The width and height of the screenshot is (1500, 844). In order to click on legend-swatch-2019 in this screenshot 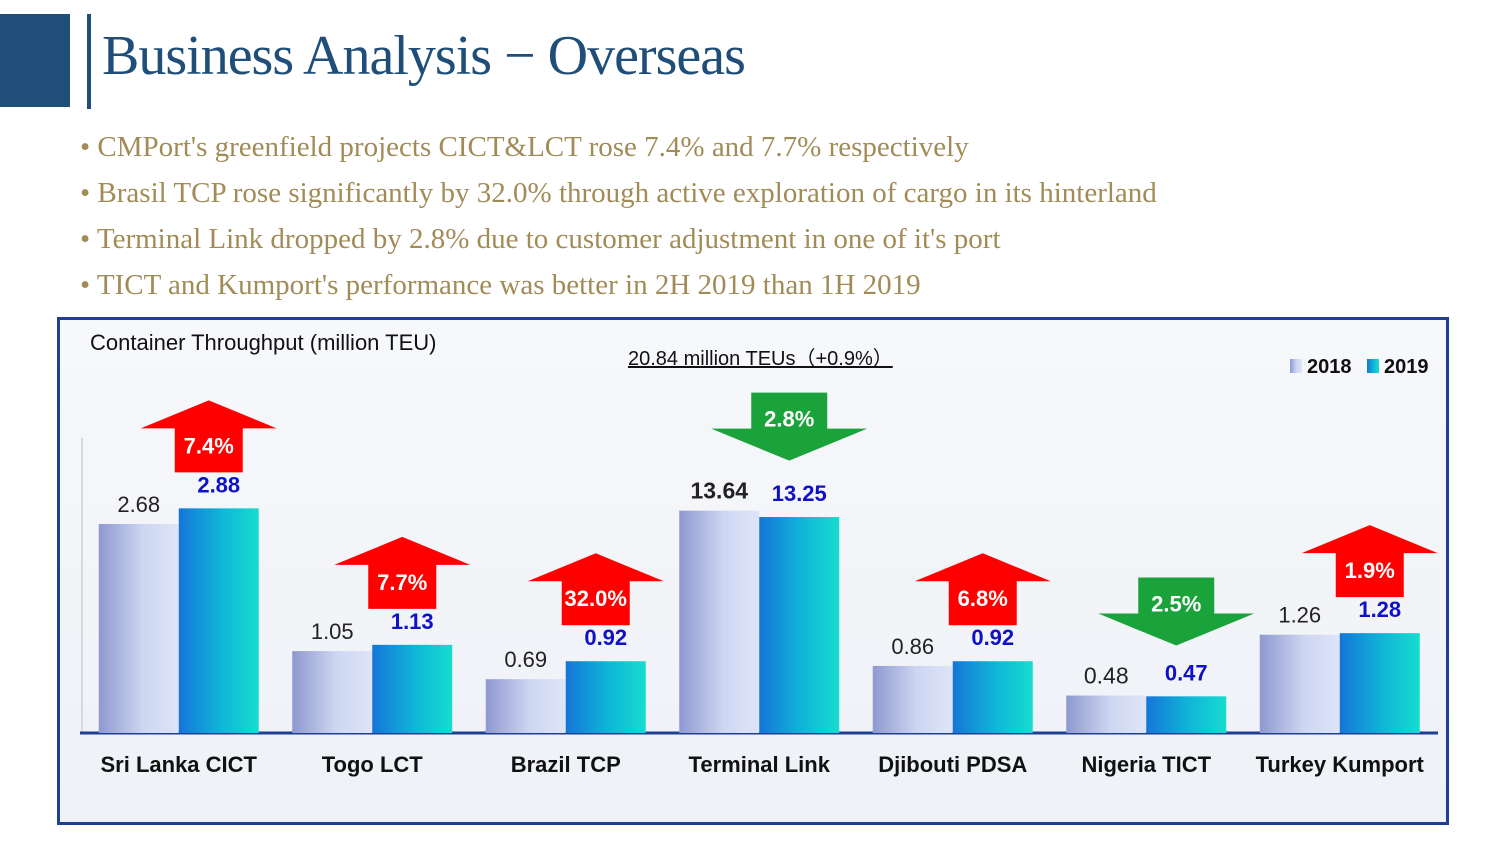, I will do `click(1373, 366)`.